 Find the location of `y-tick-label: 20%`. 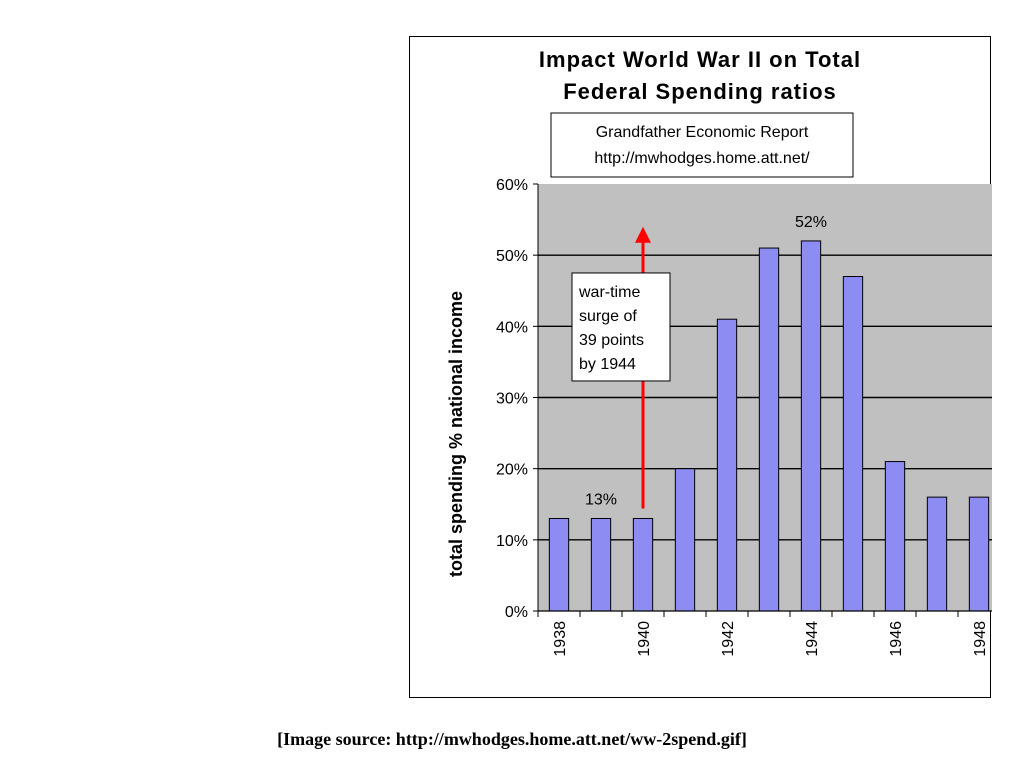

y-tick-label: 20% is located at coordinates (512, 470).